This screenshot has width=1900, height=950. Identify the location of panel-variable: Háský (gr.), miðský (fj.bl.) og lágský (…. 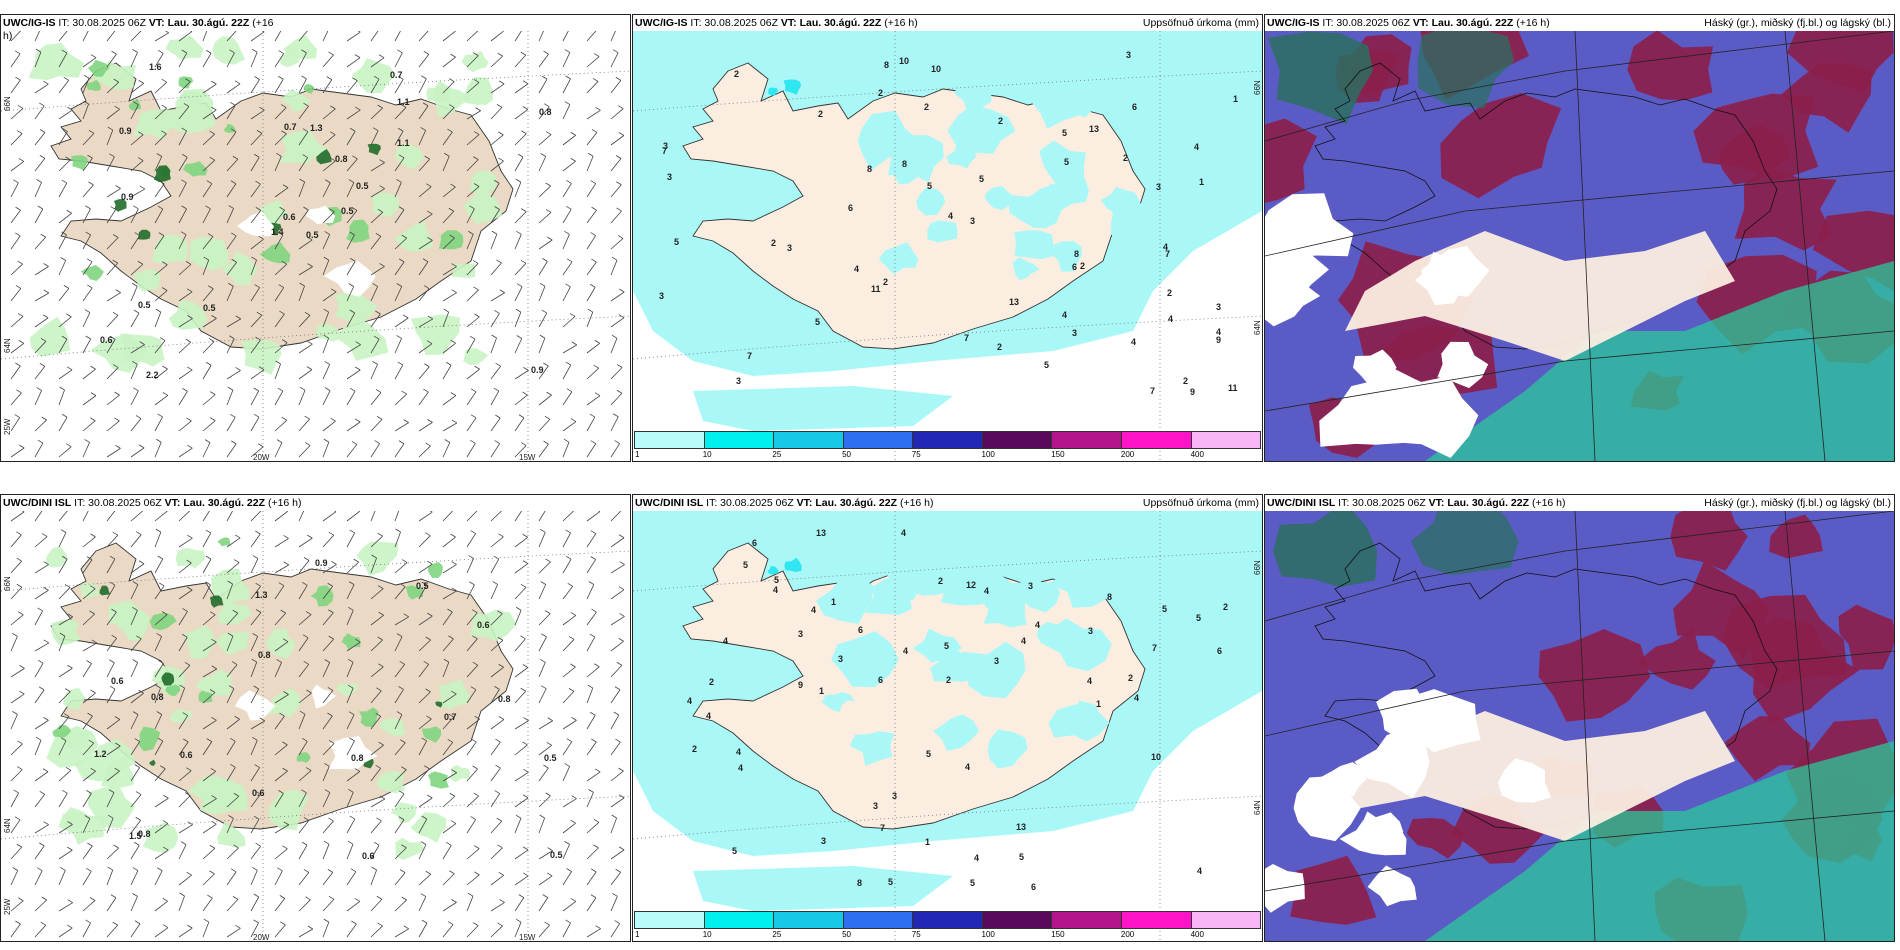
(1797, 23).